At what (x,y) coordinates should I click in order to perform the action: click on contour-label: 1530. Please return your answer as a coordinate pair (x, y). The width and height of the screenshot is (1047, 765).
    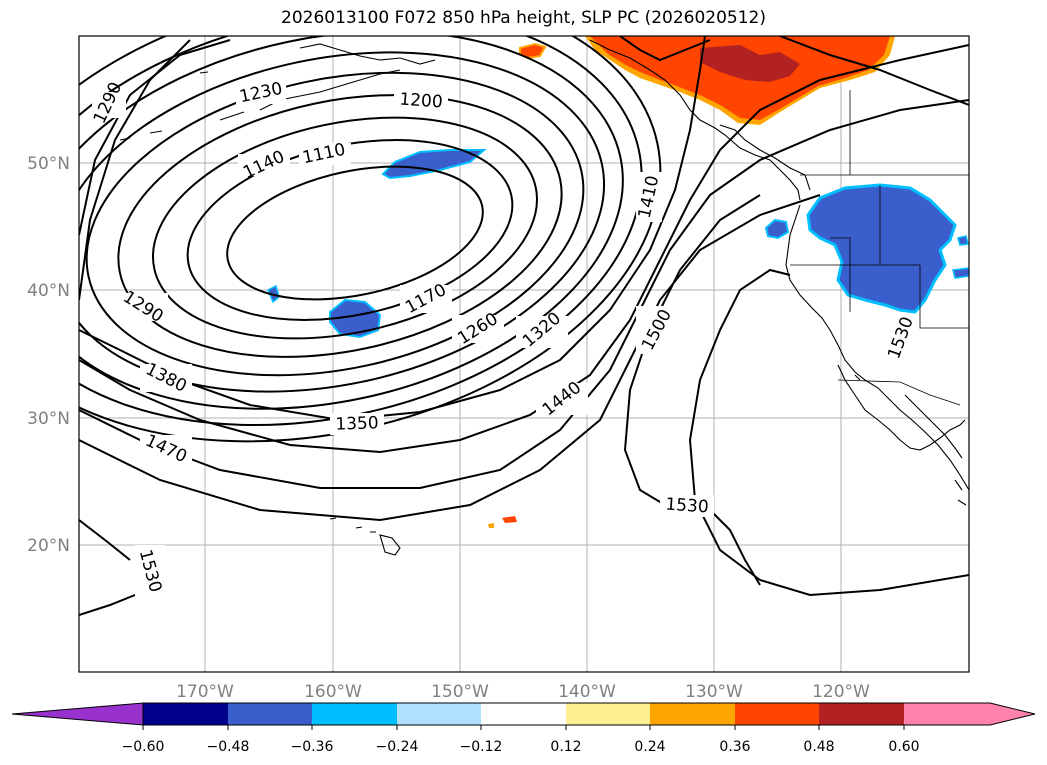
    Looking at the image, I should click on (687, 506).